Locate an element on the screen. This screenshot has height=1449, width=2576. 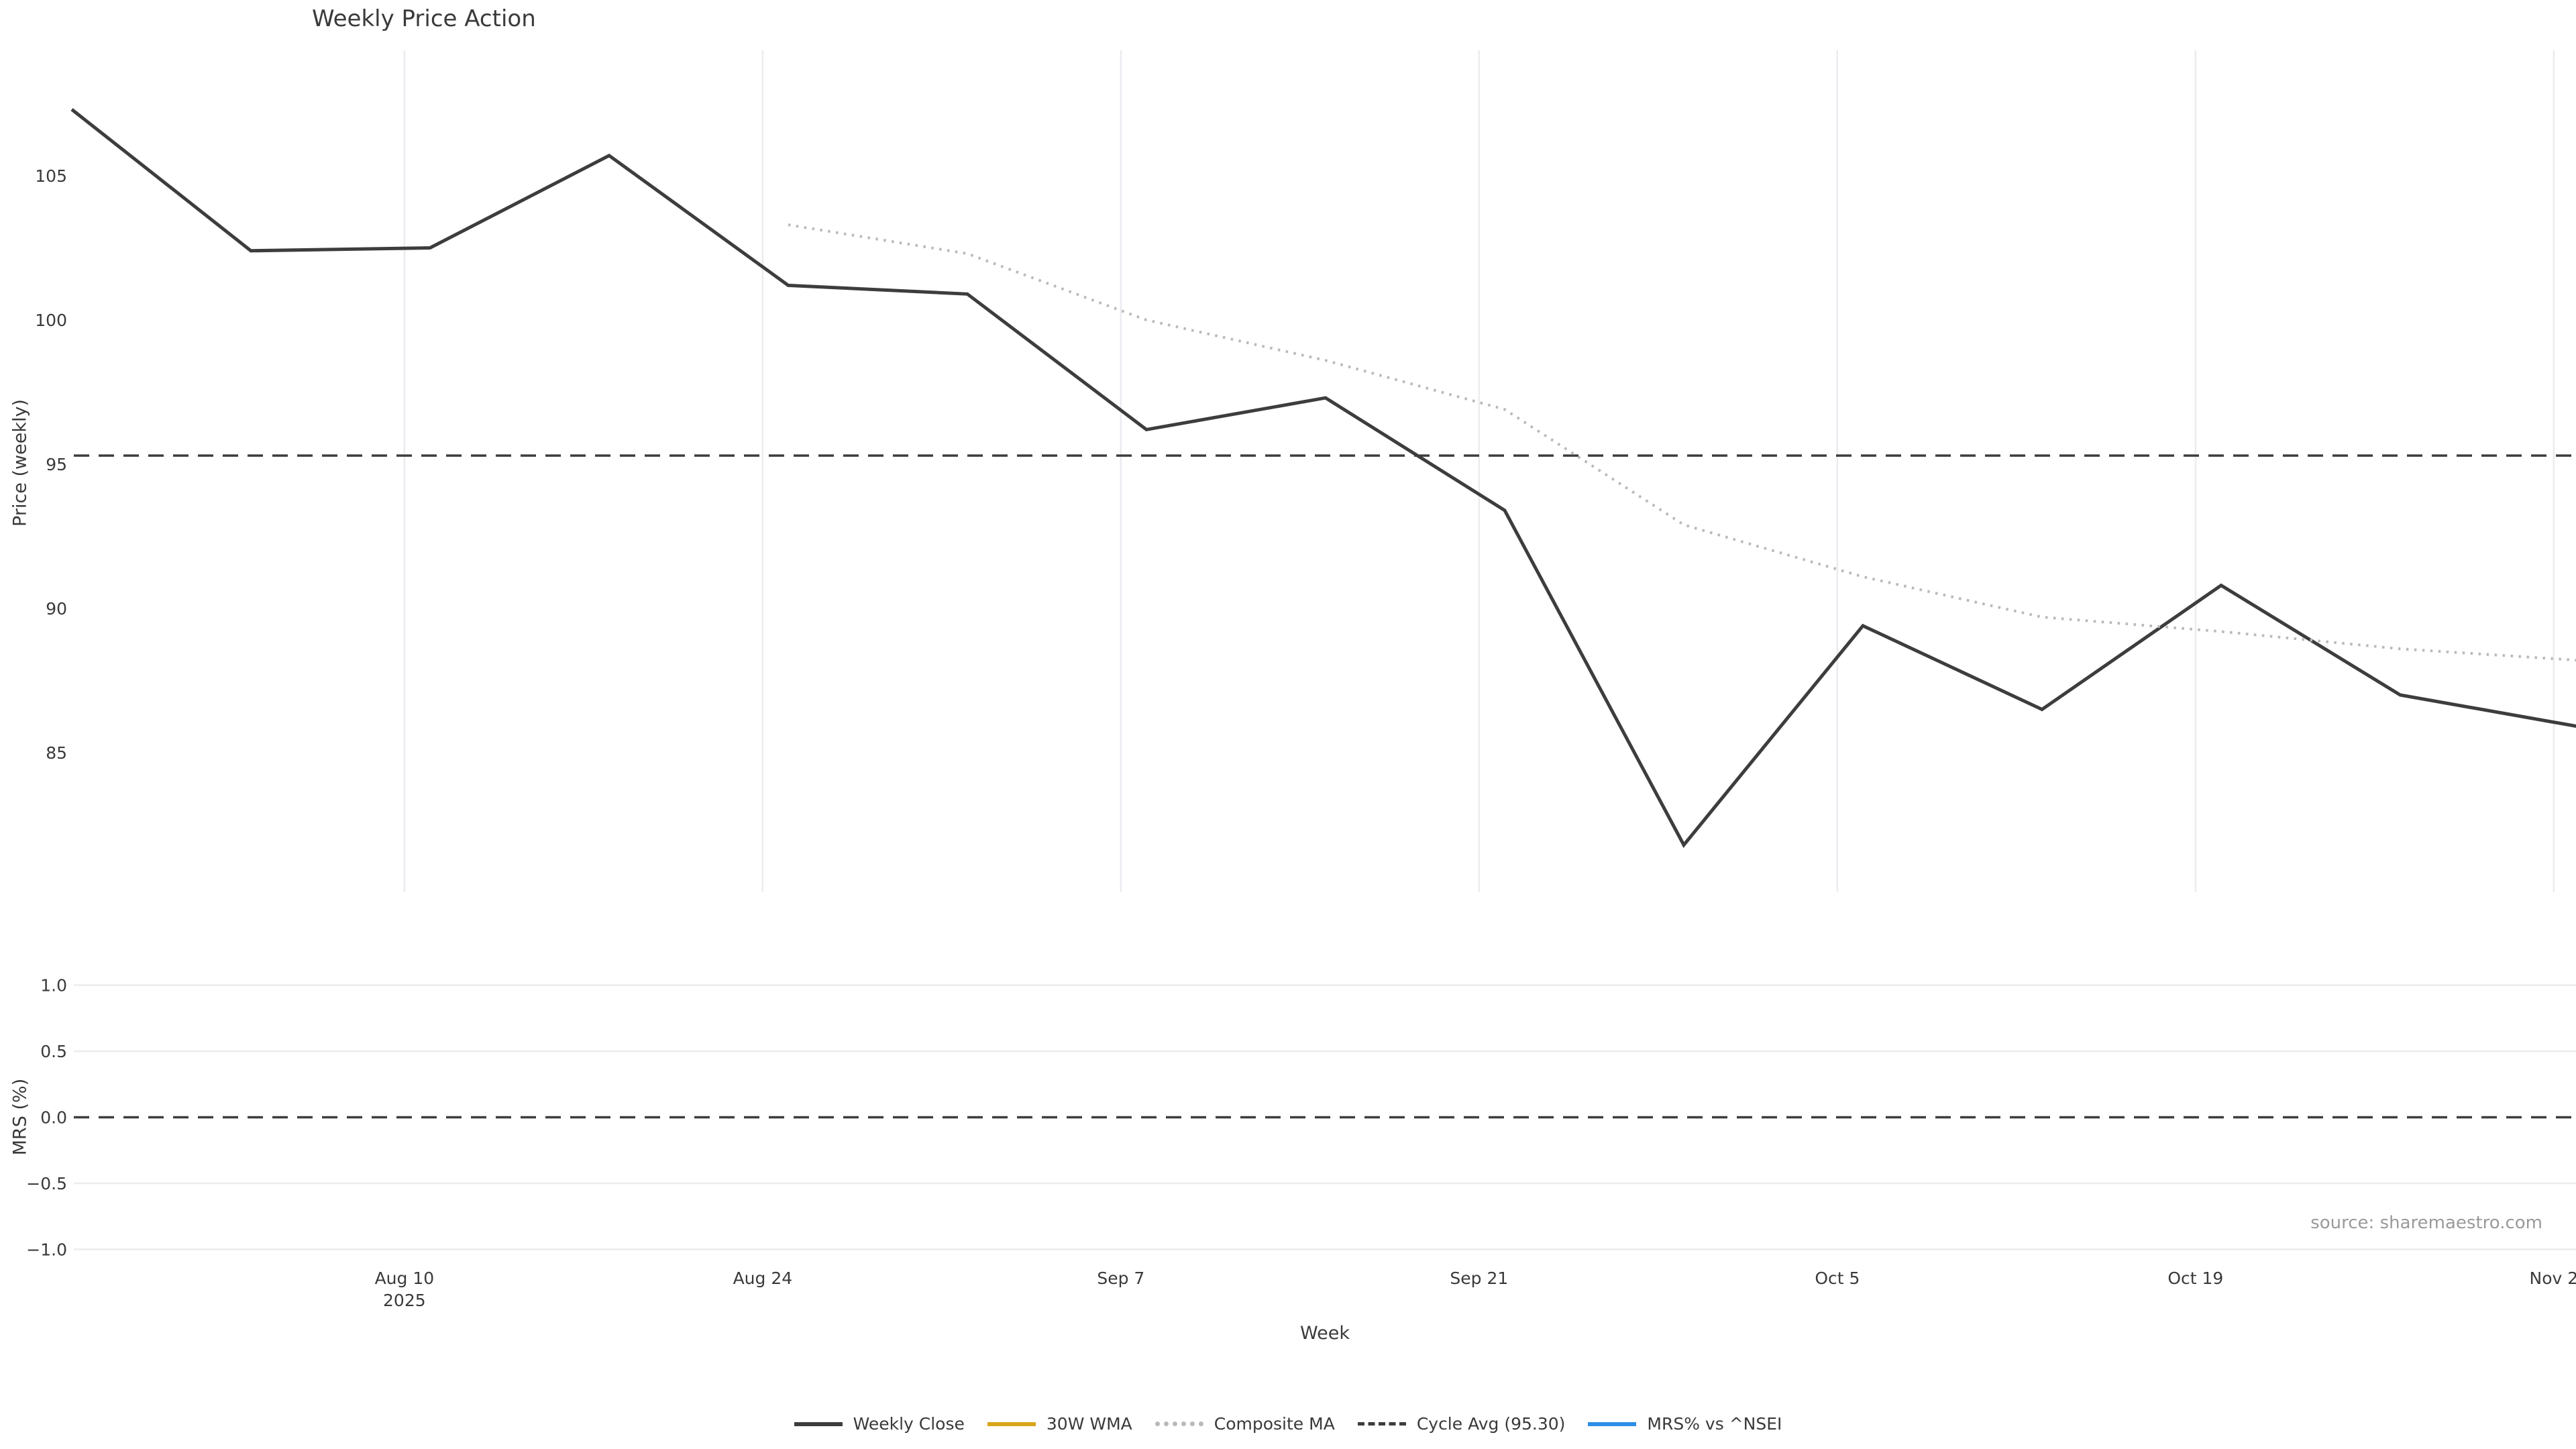
x-axis-label: Week is located at coordinates (1325, 1333).